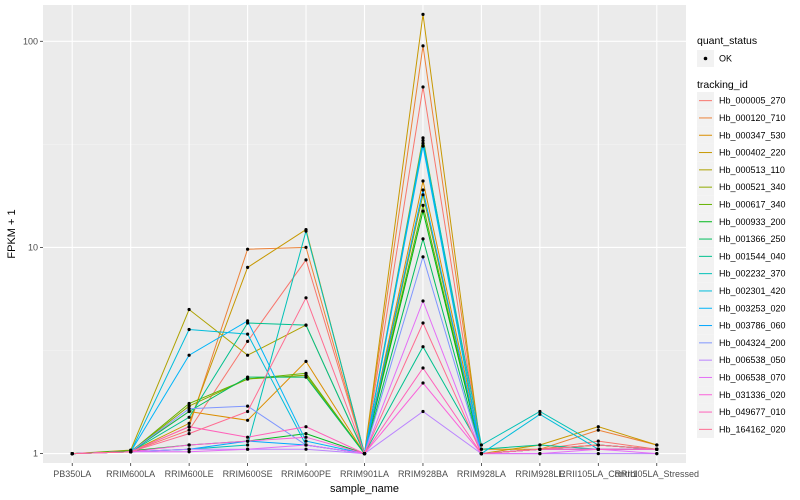 This screenshot has width=800, height=500. I want to click on y-tick-label: 100, so click(30, 41).